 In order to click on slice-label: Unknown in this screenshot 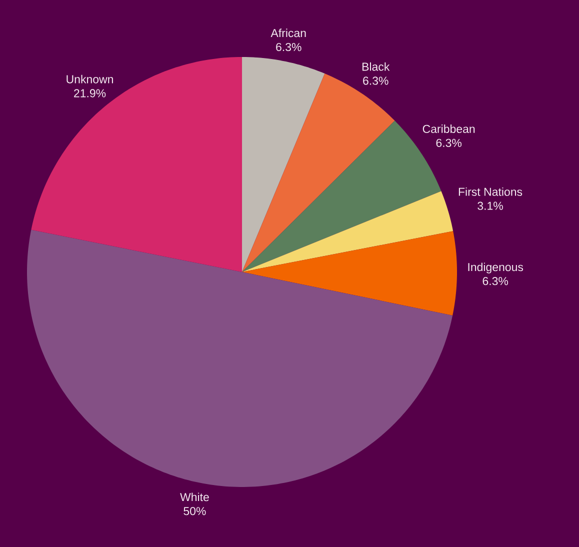, I will do `click(89, 79)`.